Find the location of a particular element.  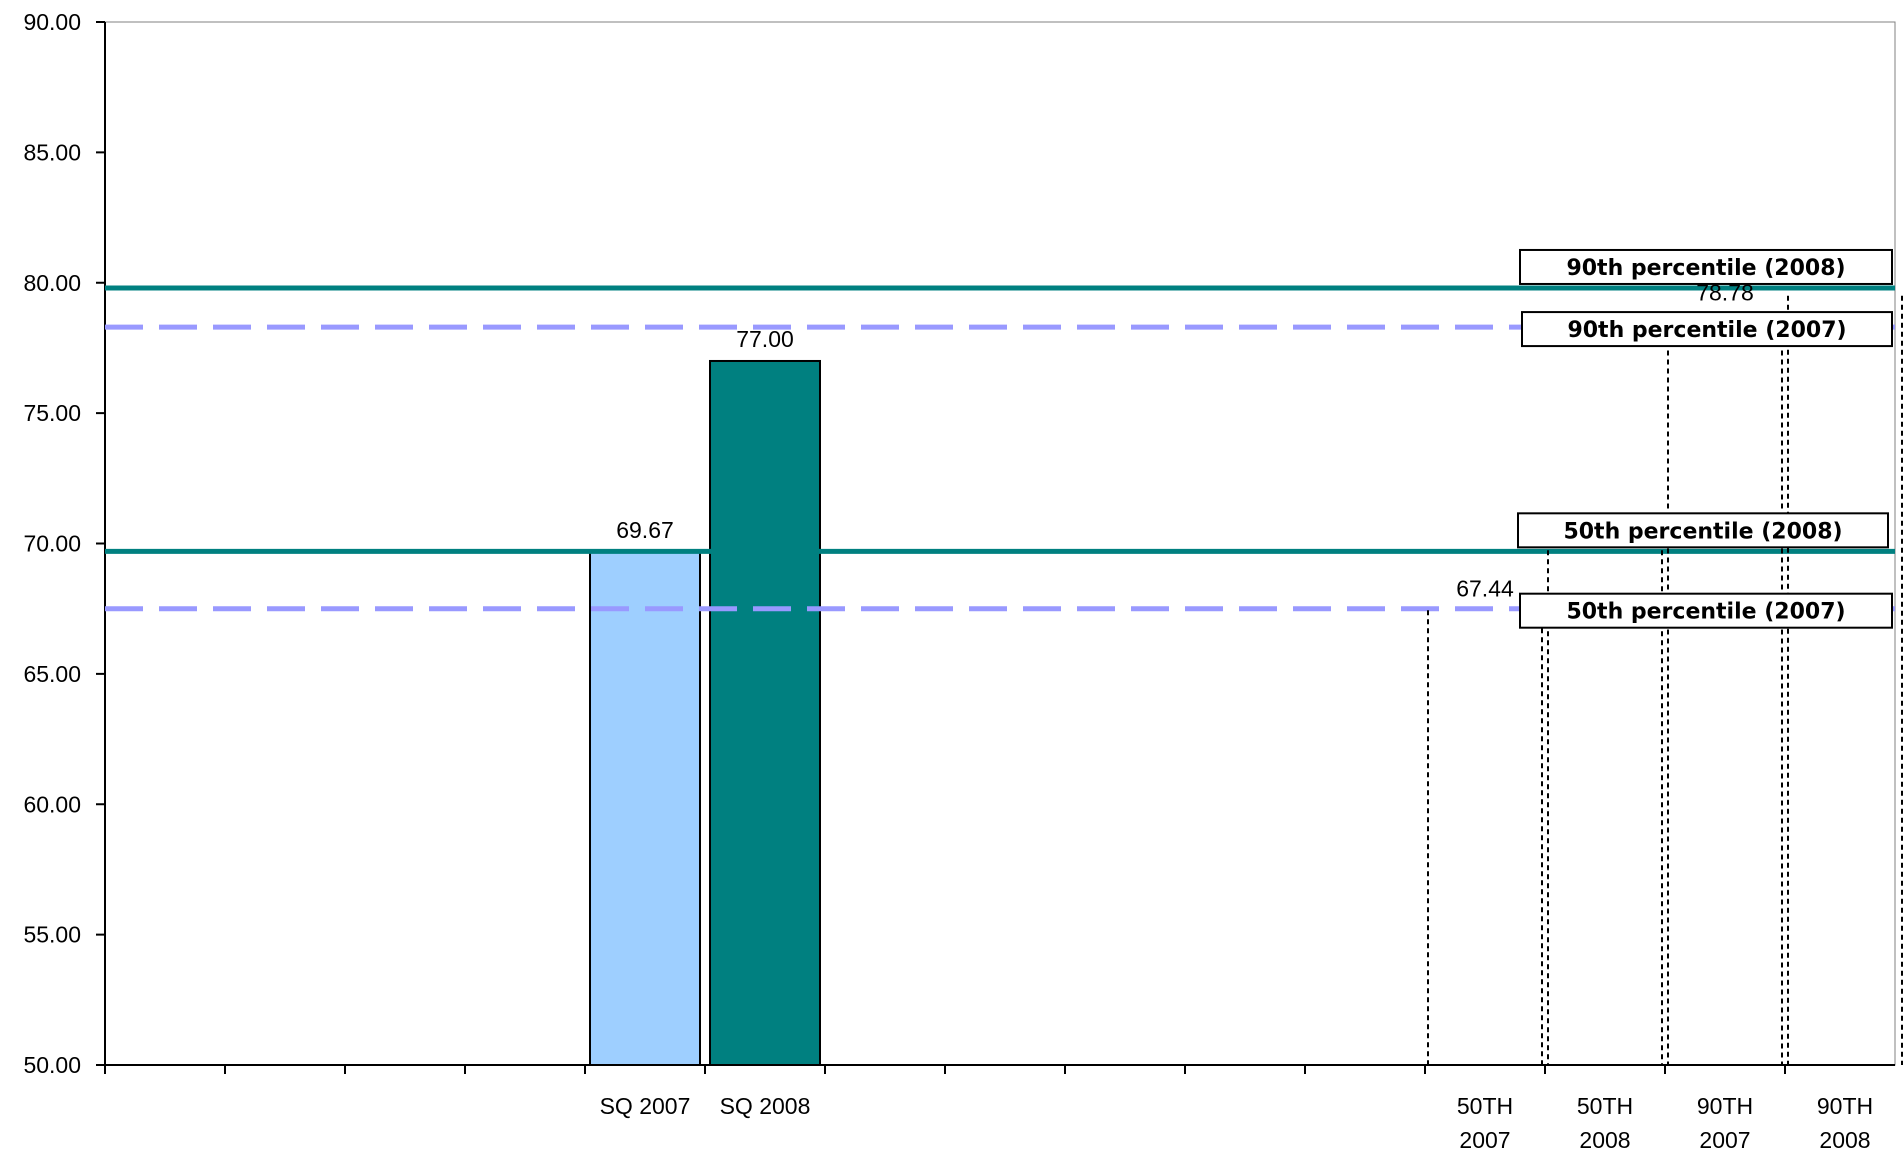

bar-value-label: 69.67 is located at coordinates (645, 530).